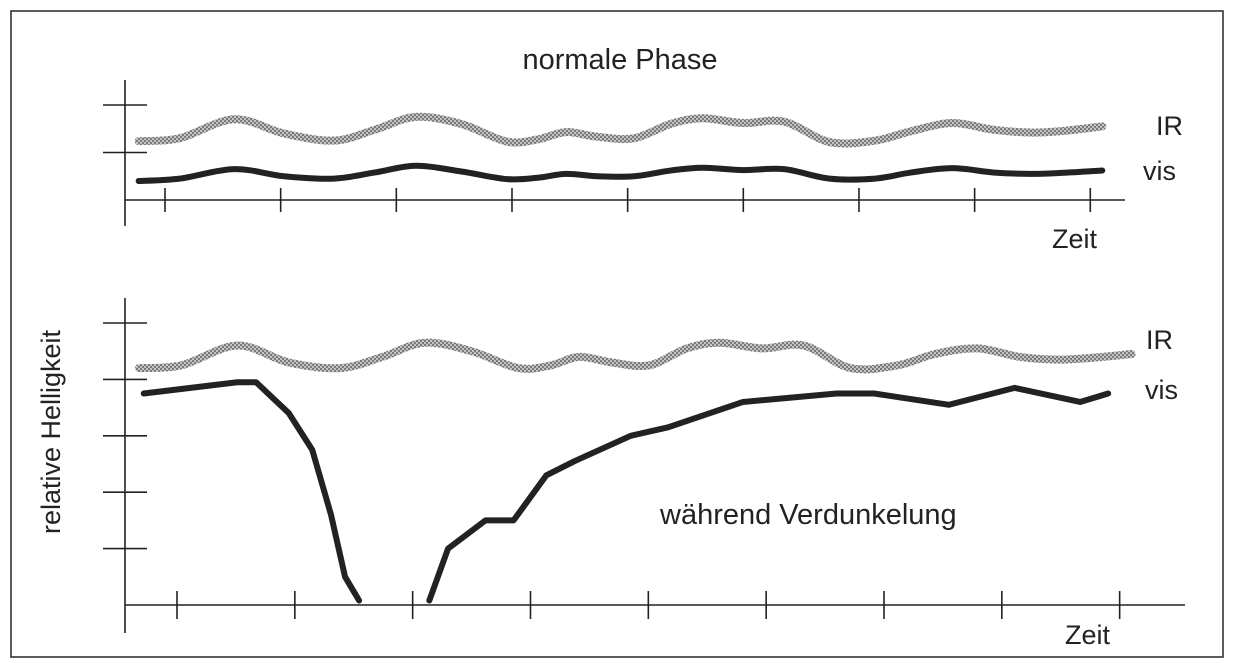 This screenshot has width=1234, height=663. I want to click on annotation-eclipse: während Verdunkelung, so click(808, 515).